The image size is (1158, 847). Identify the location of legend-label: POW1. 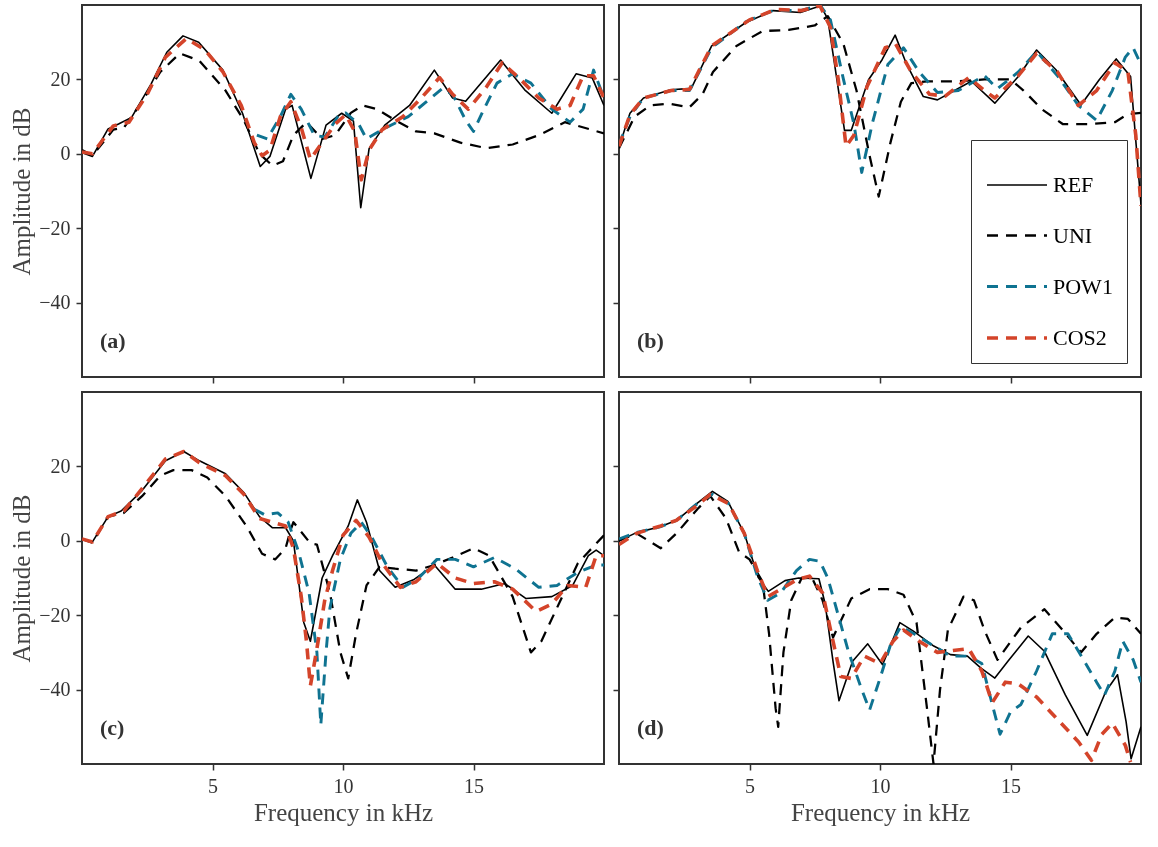
(1083, 286).